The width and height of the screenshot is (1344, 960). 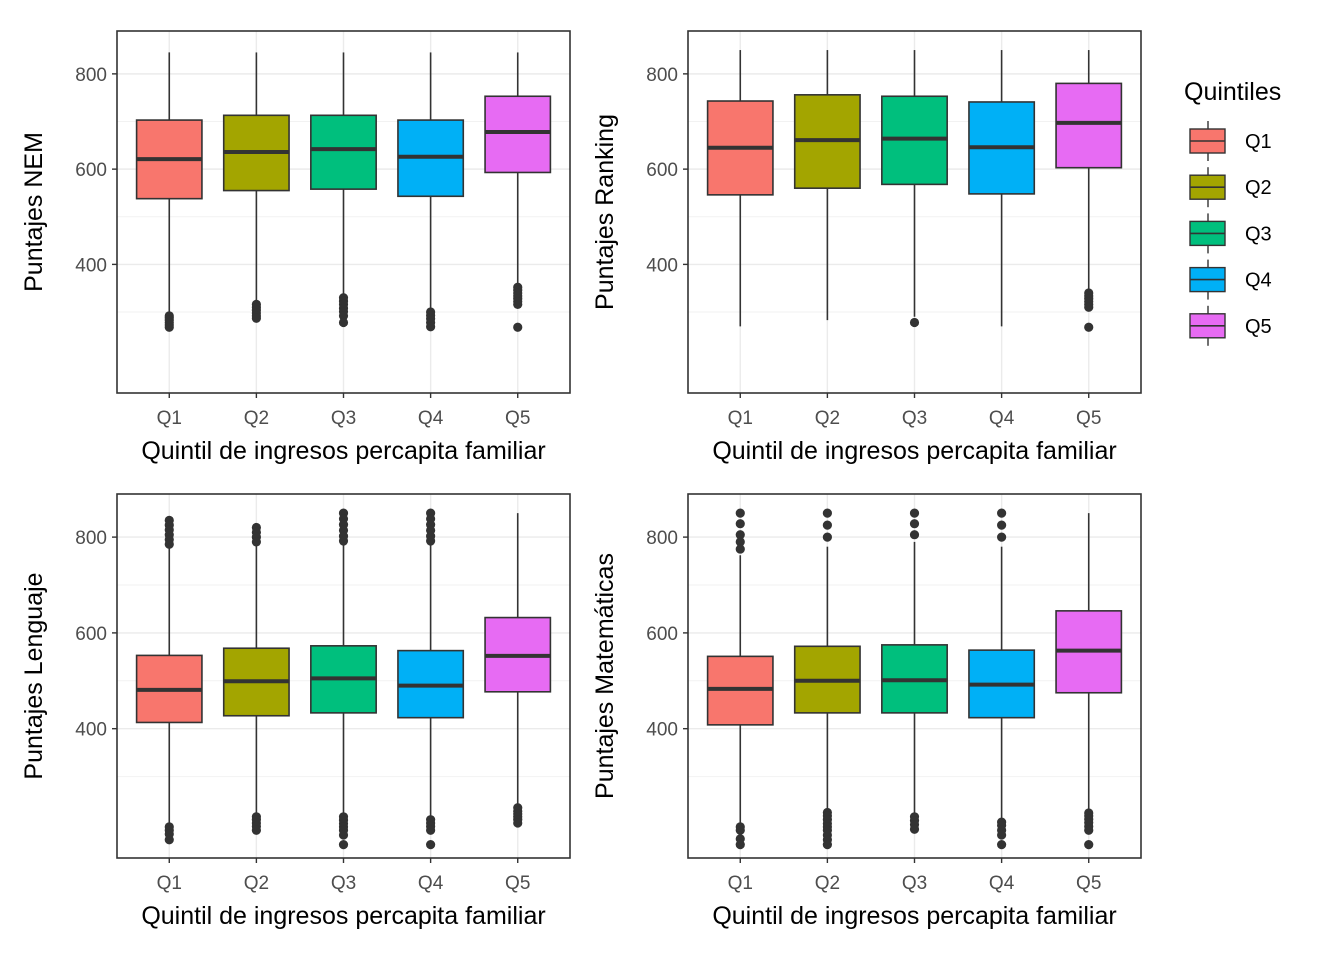 I want to click on y-axis-title: Puntajes Lenguaje, so click(x=34, y=675).